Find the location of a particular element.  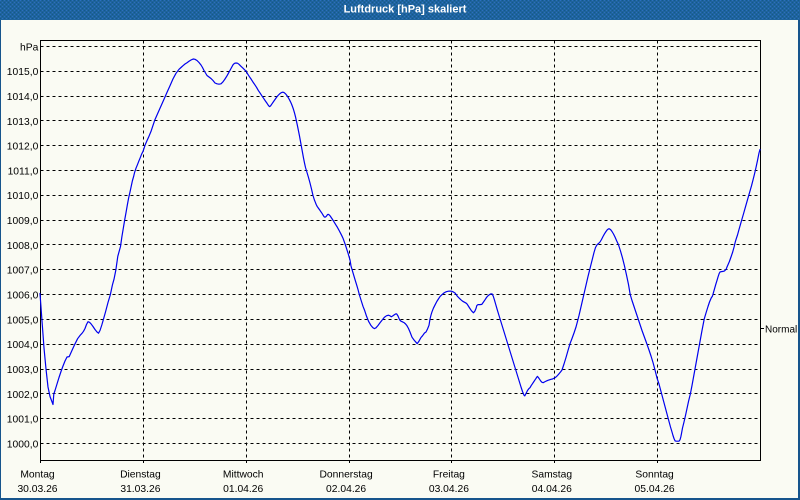

svg-text: Dienstag is located at coordinates (140, 474).